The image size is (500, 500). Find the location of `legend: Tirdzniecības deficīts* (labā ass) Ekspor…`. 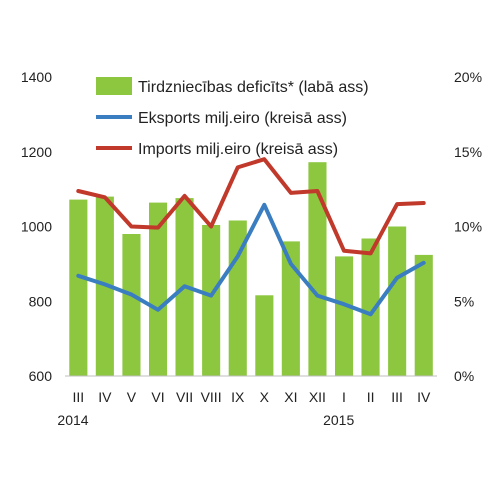

legend: Tirdzniecības deficīts* (labā ass) Ekspor… is located at coordinates (232, 117).